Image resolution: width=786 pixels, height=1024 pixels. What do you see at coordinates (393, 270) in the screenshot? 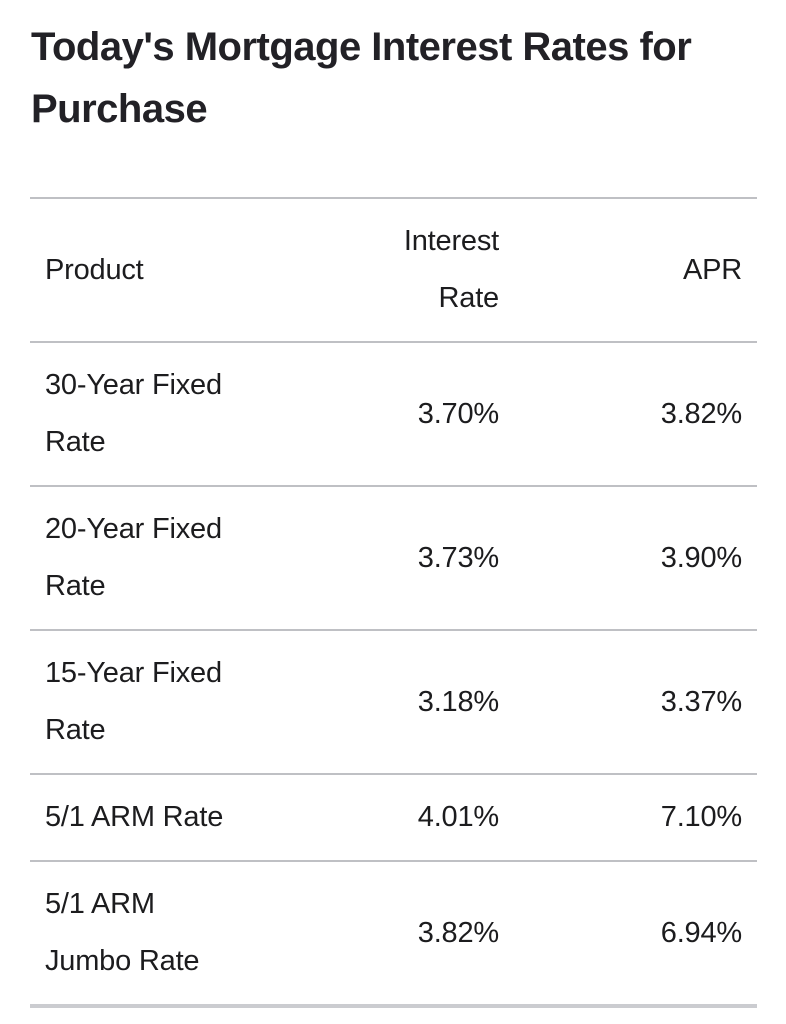
I see `table-header-row: Product Interest Rate APR` at bounding box center [393, 270].